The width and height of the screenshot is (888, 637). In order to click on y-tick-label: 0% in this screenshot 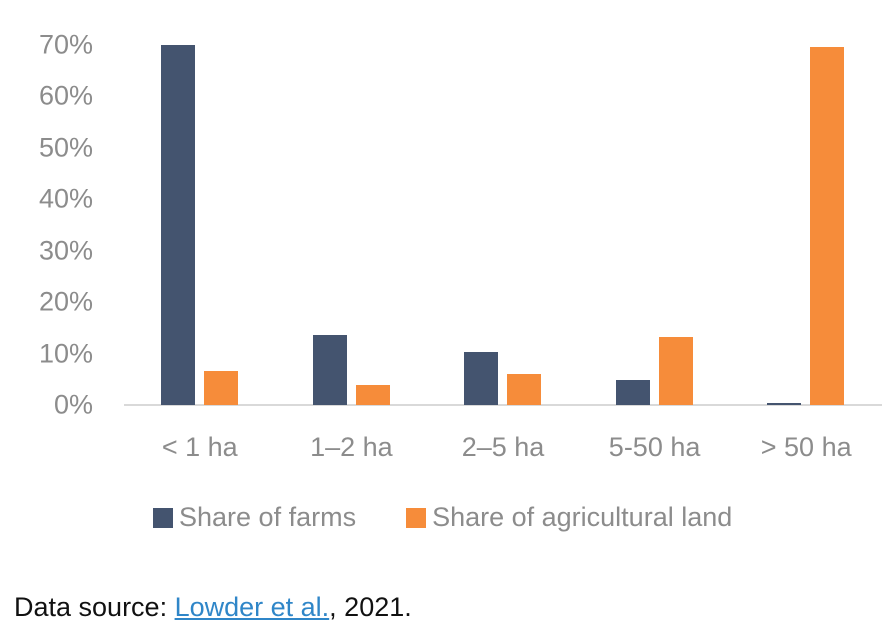, I will do `click(73, 404)`.